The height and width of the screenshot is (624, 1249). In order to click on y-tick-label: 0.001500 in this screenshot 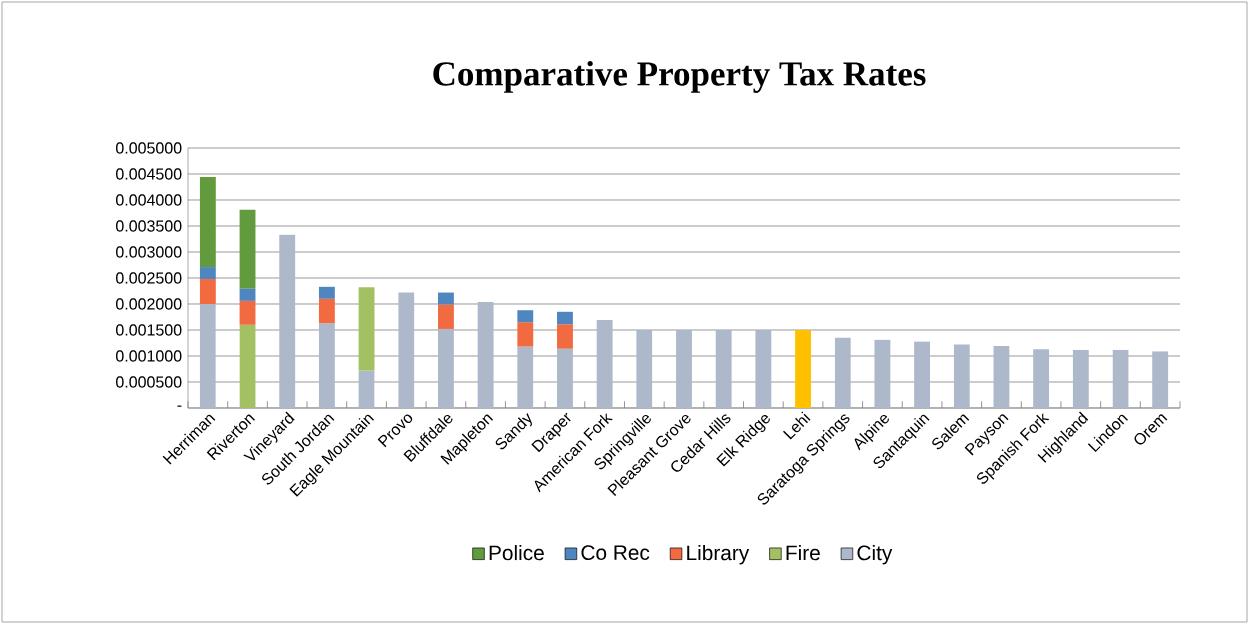, I will do `click(149, 330)`.